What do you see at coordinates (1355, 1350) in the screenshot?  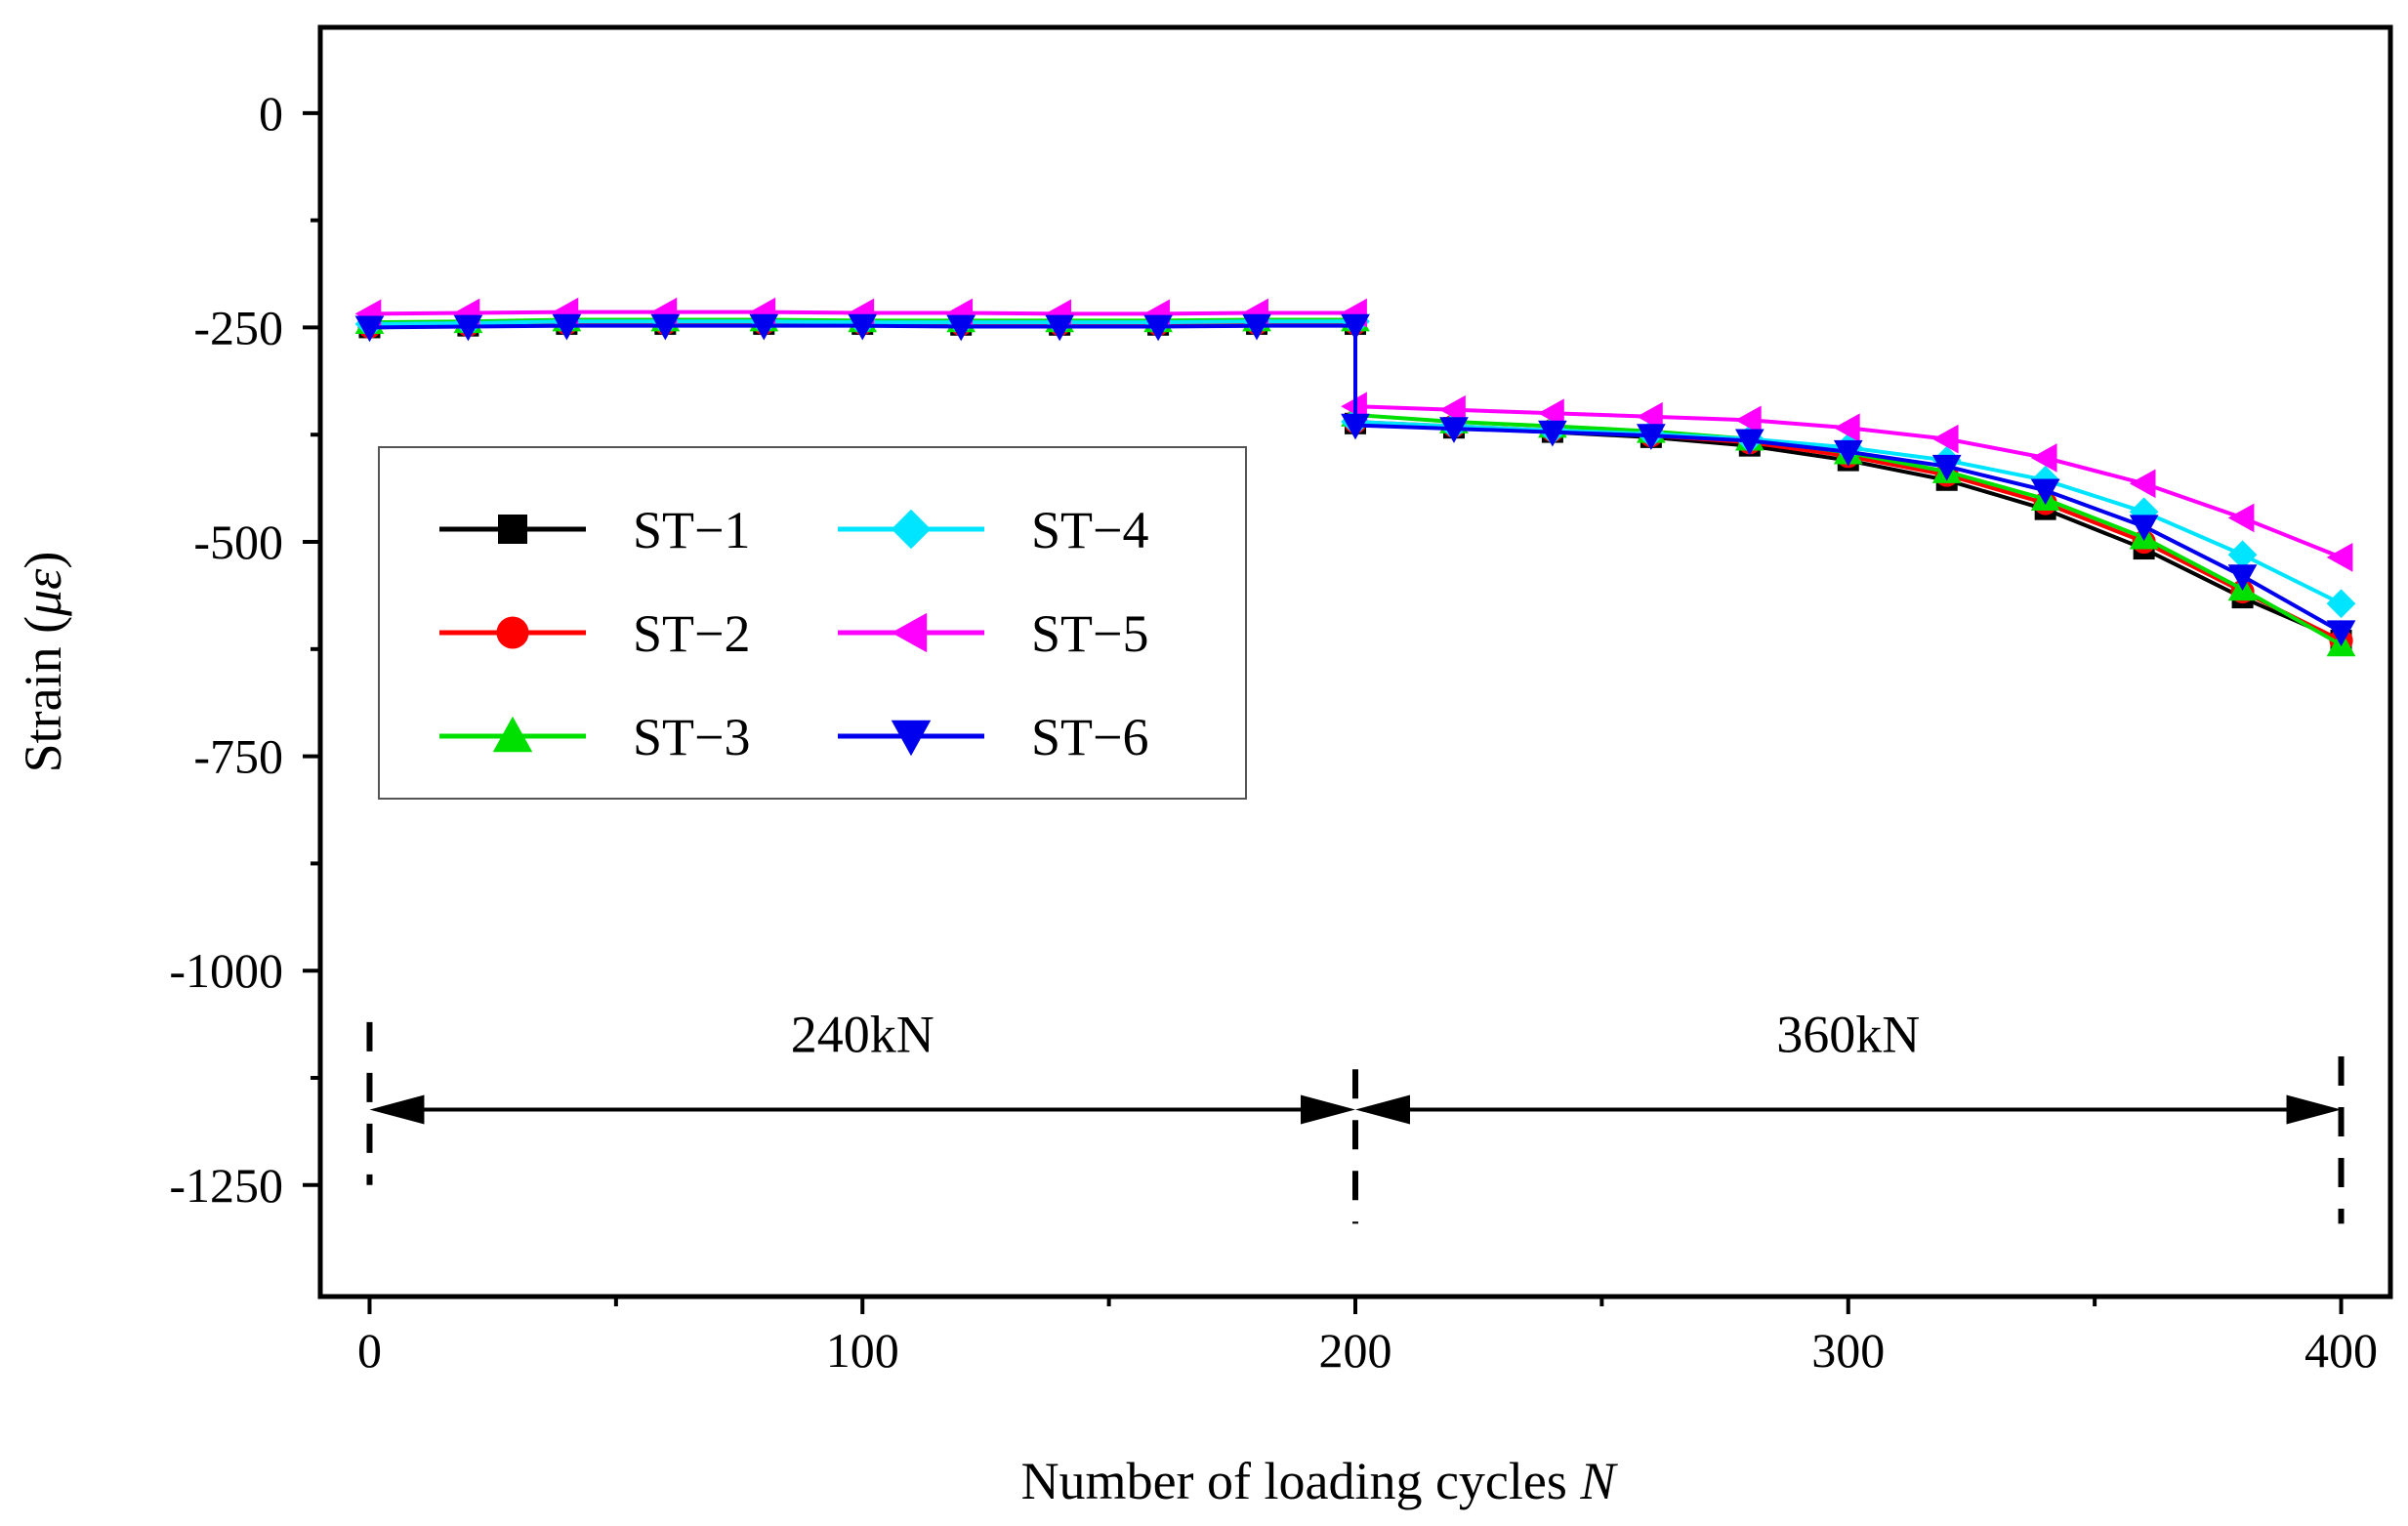 I see `x-tick-label: 200` at bounding box center [1355, 1350].